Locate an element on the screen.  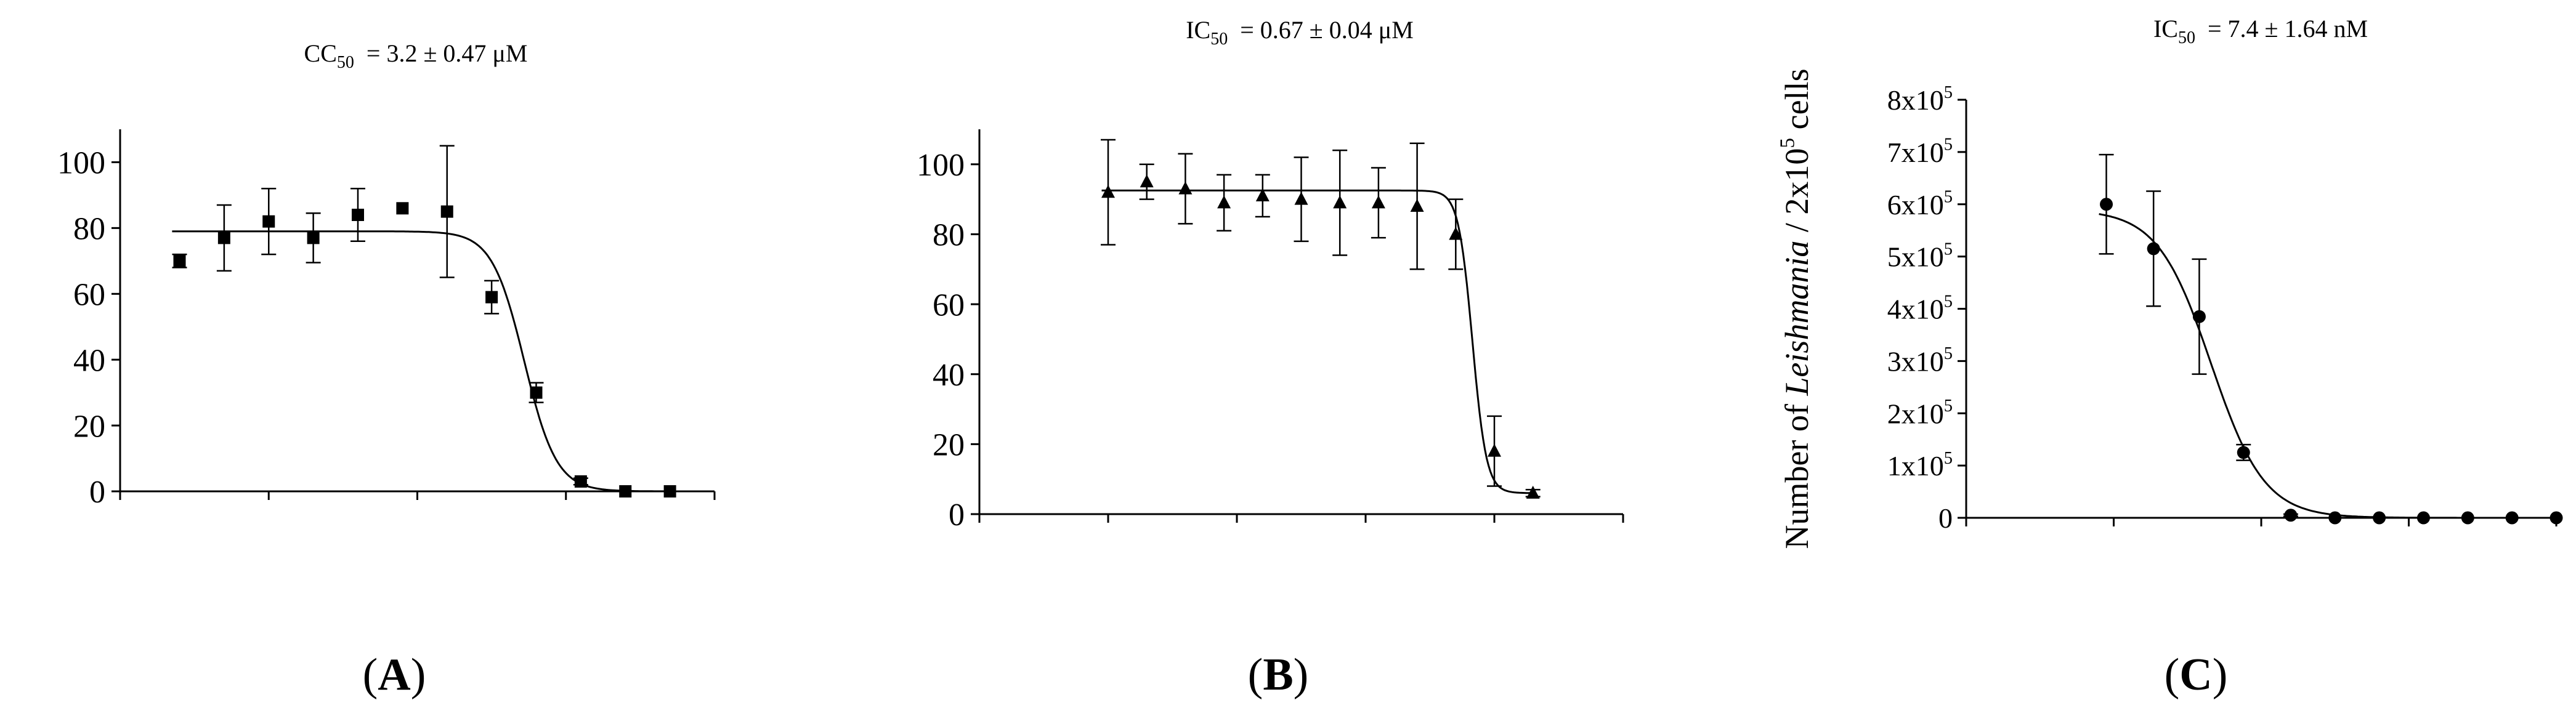
y-tick-label: 8x10⁵ is located at coordinates (1920, 99).